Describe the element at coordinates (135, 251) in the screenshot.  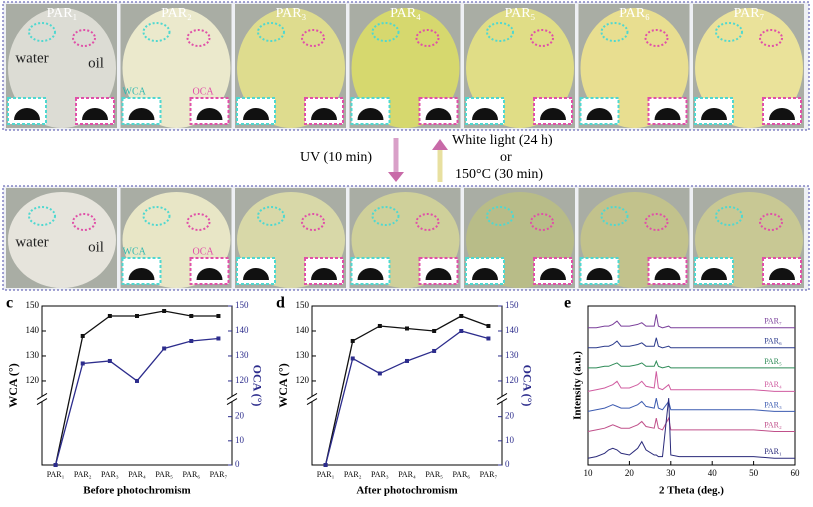
I see `wca-label: WCA` at that location.